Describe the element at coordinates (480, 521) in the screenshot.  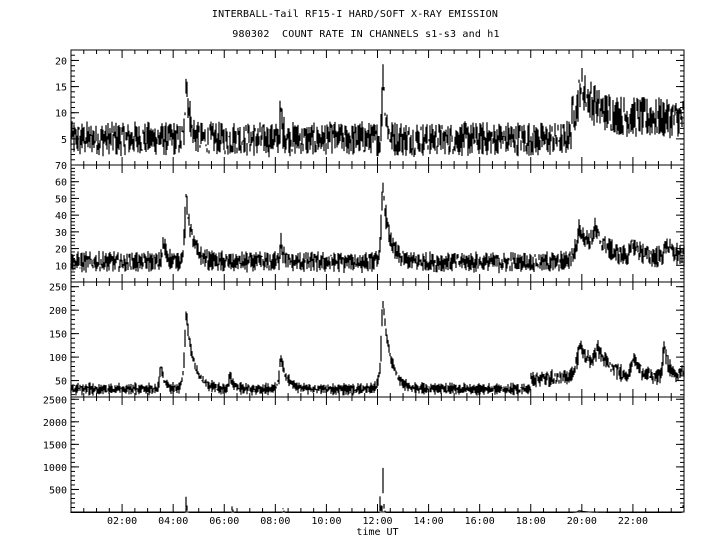
I see `x-tick-label: 16:00` at that location.